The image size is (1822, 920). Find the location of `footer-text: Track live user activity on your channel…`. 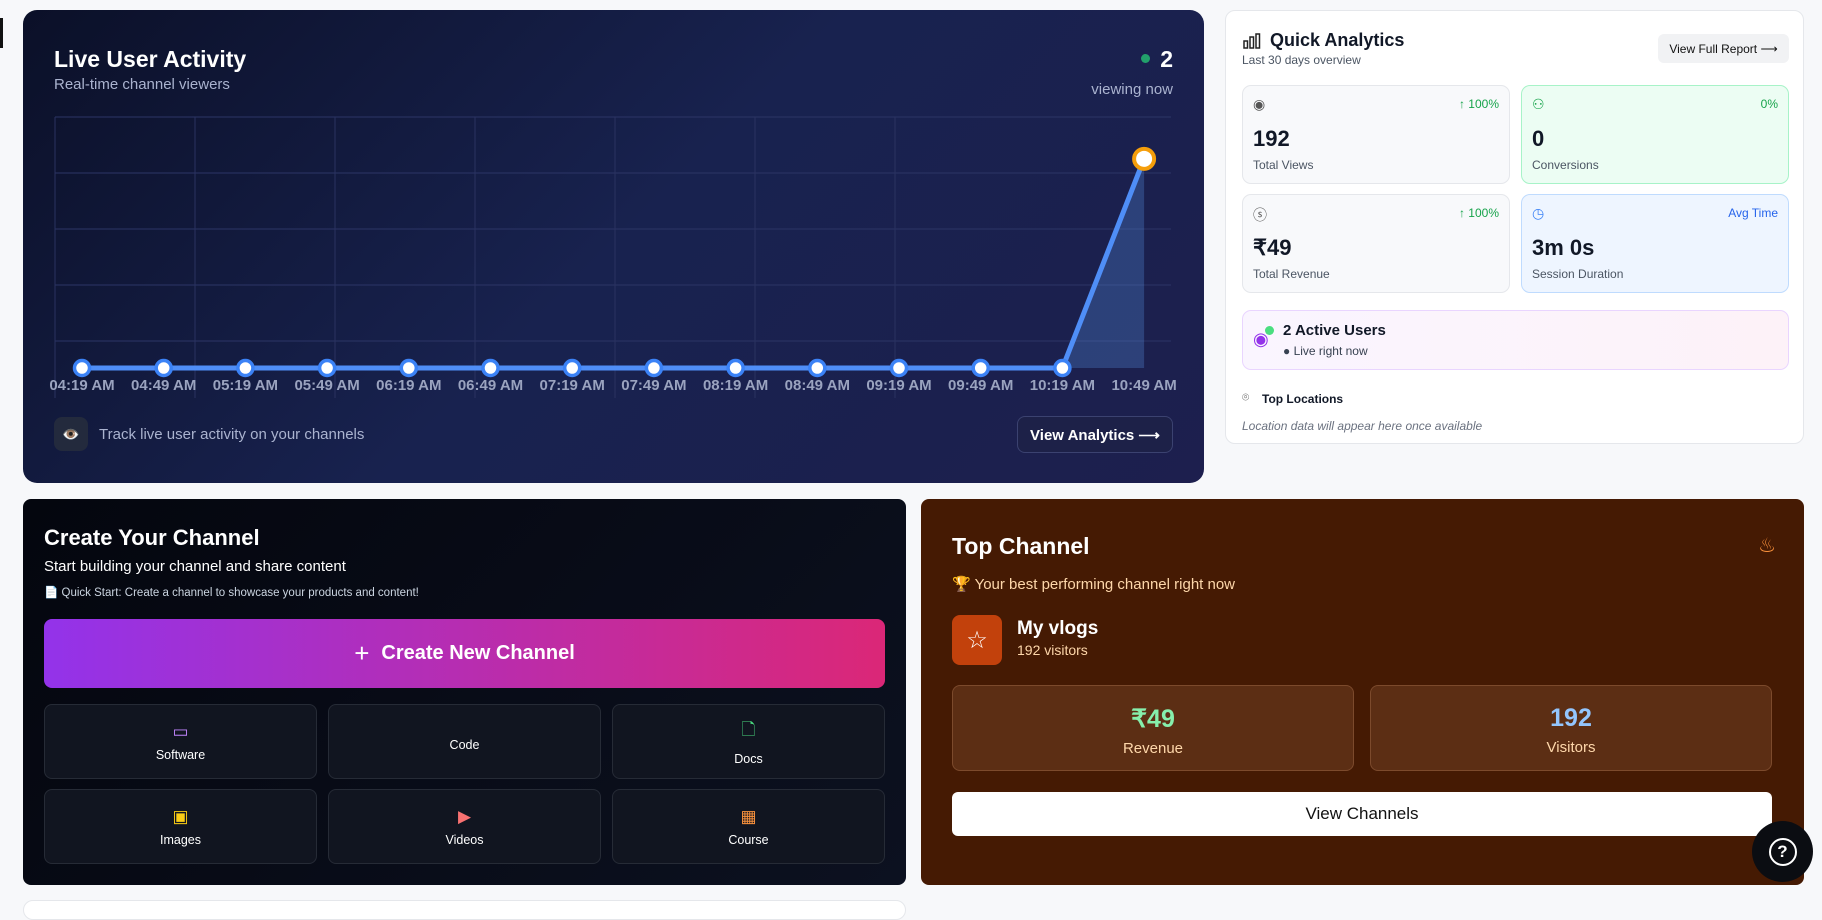

footer-text: Track live user activity on your channel… is located at coordinates (232, 434).